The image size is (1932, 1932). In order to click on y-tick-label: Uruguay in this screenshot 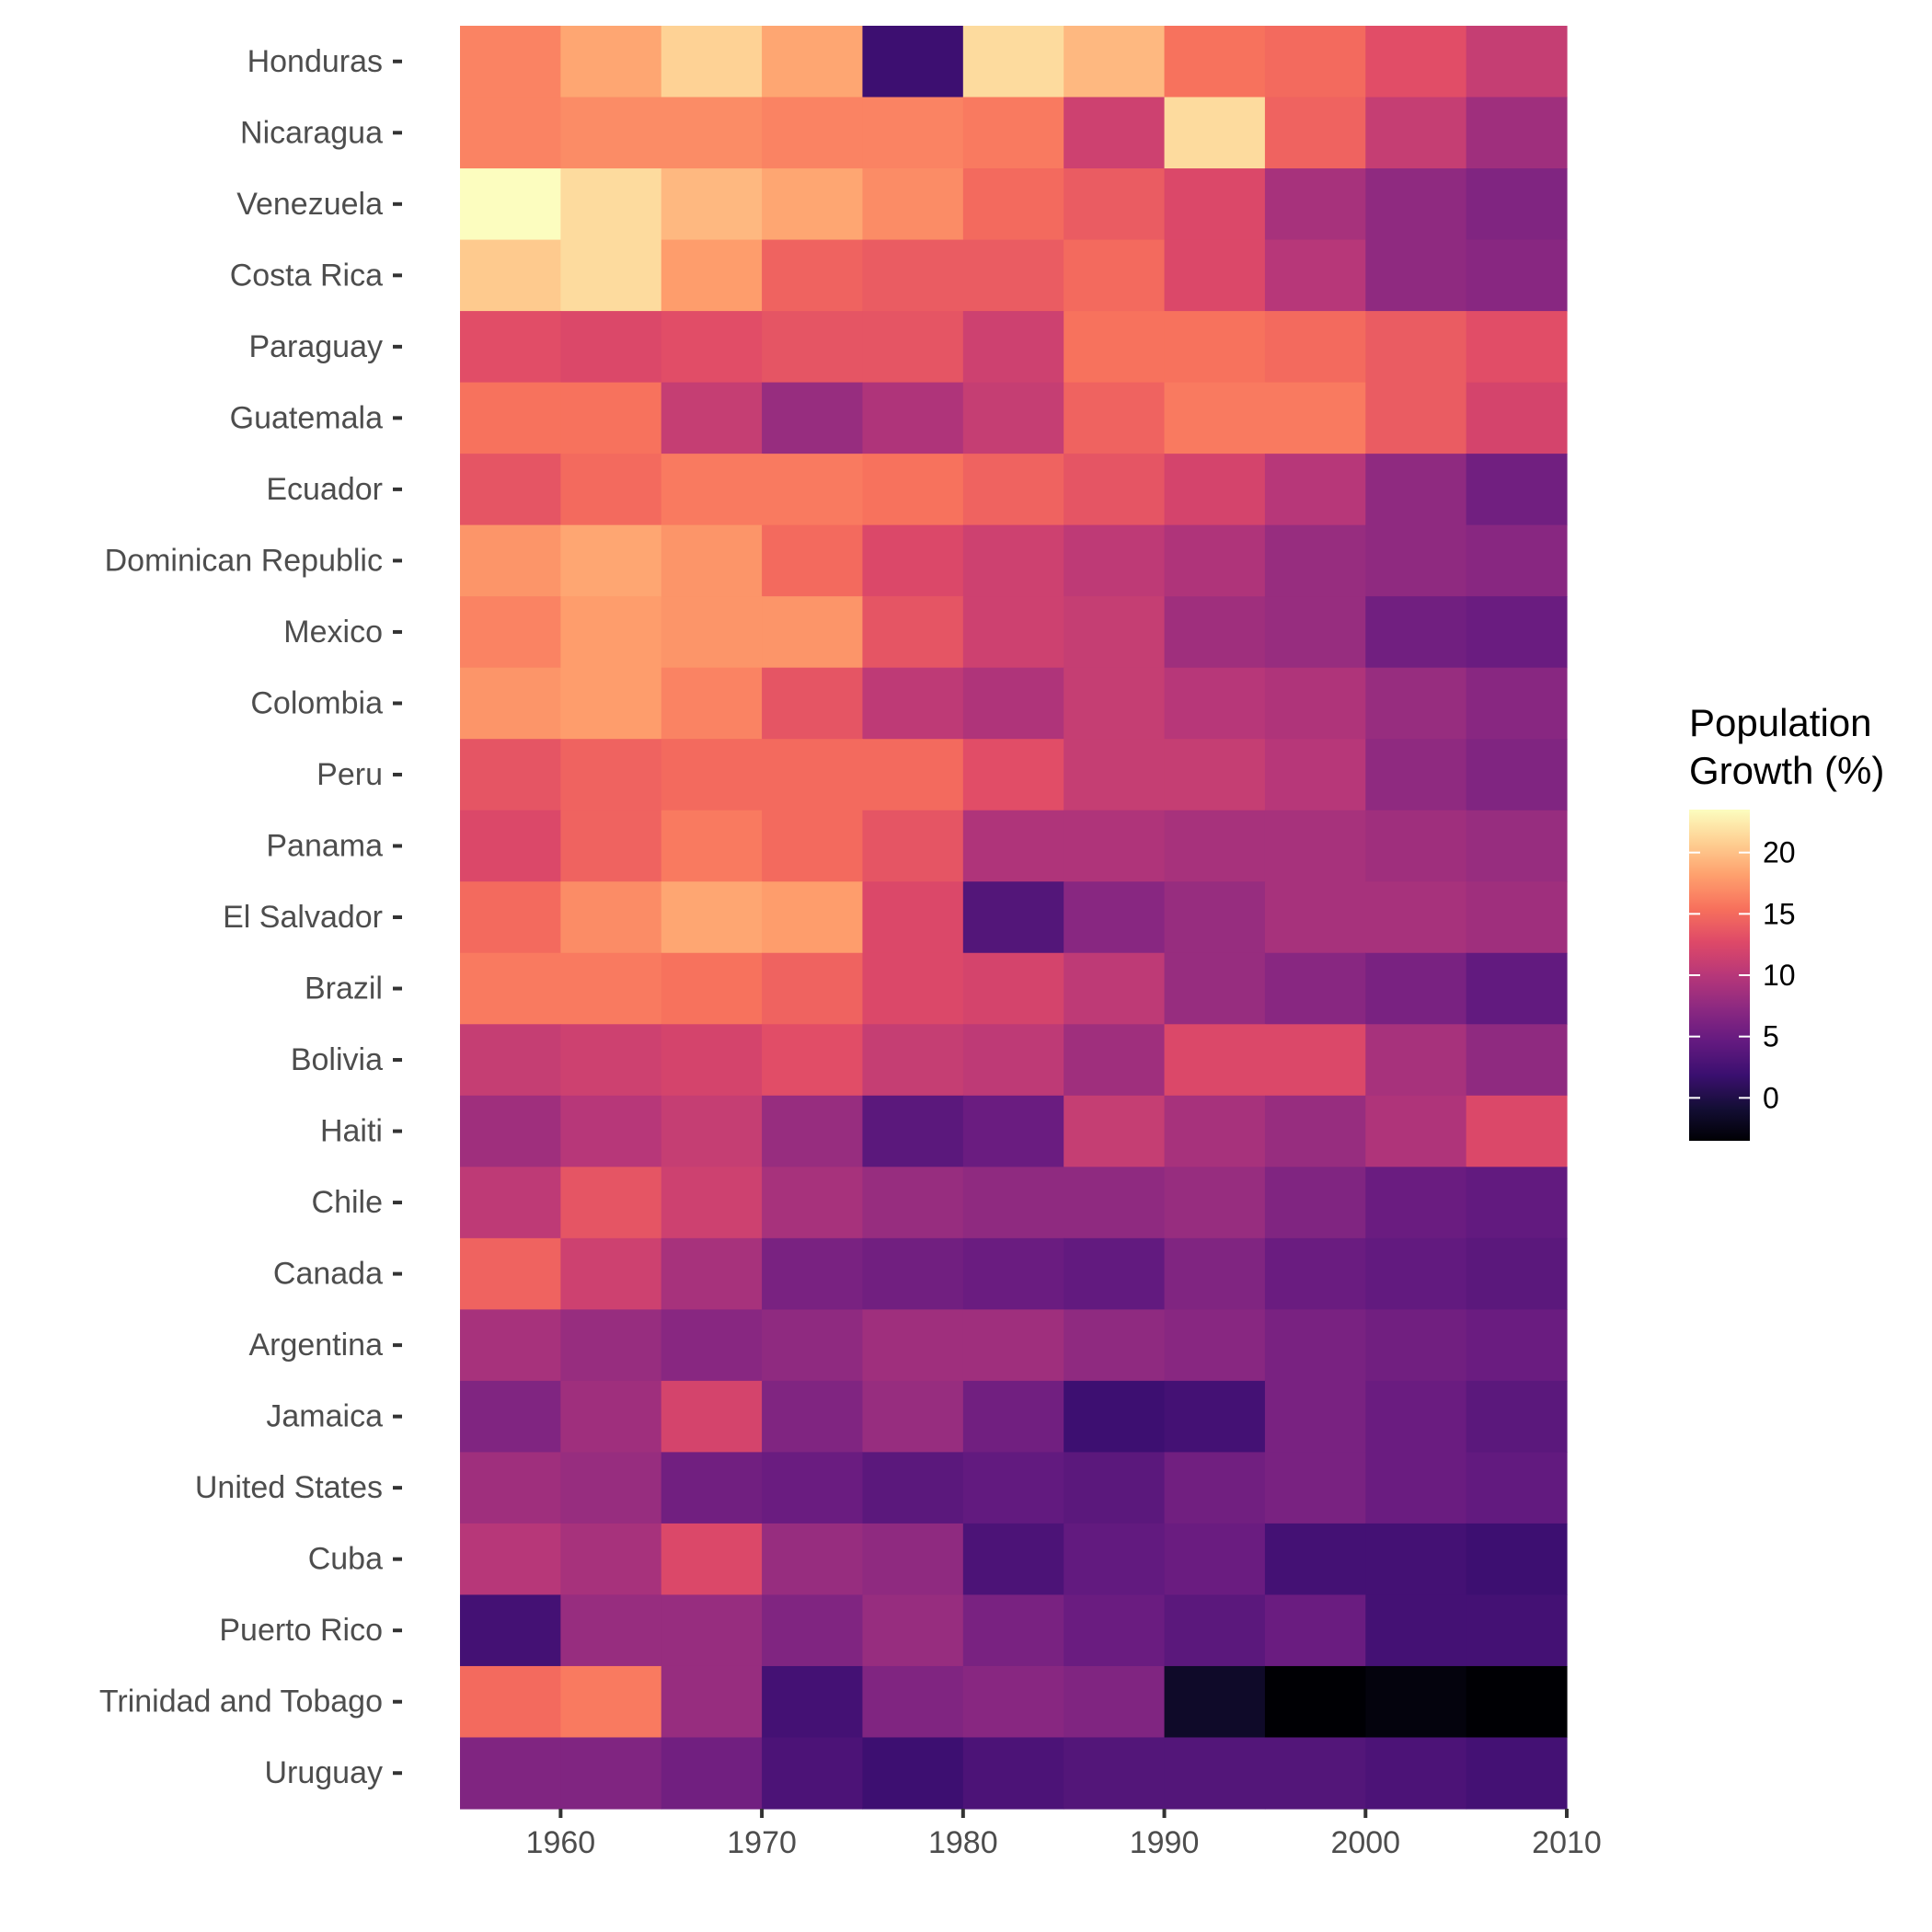, I will do `click(323, 1772)`.